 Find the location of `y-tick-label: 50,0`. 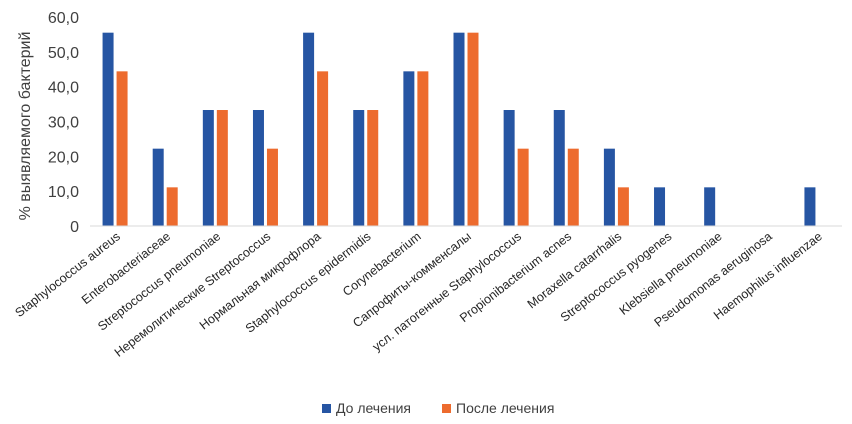

y-tick-label: 50,0 is located at coordinates (63, 53).